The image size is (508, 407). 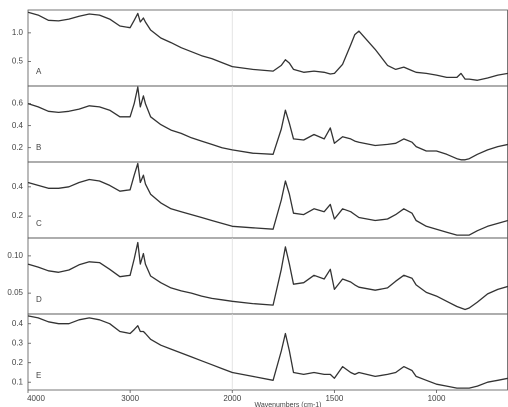 What do you see at coordinates (18, 342) in the screenshot?
I see `y-tick-label: 0.3` at bounding box center [18, 342].